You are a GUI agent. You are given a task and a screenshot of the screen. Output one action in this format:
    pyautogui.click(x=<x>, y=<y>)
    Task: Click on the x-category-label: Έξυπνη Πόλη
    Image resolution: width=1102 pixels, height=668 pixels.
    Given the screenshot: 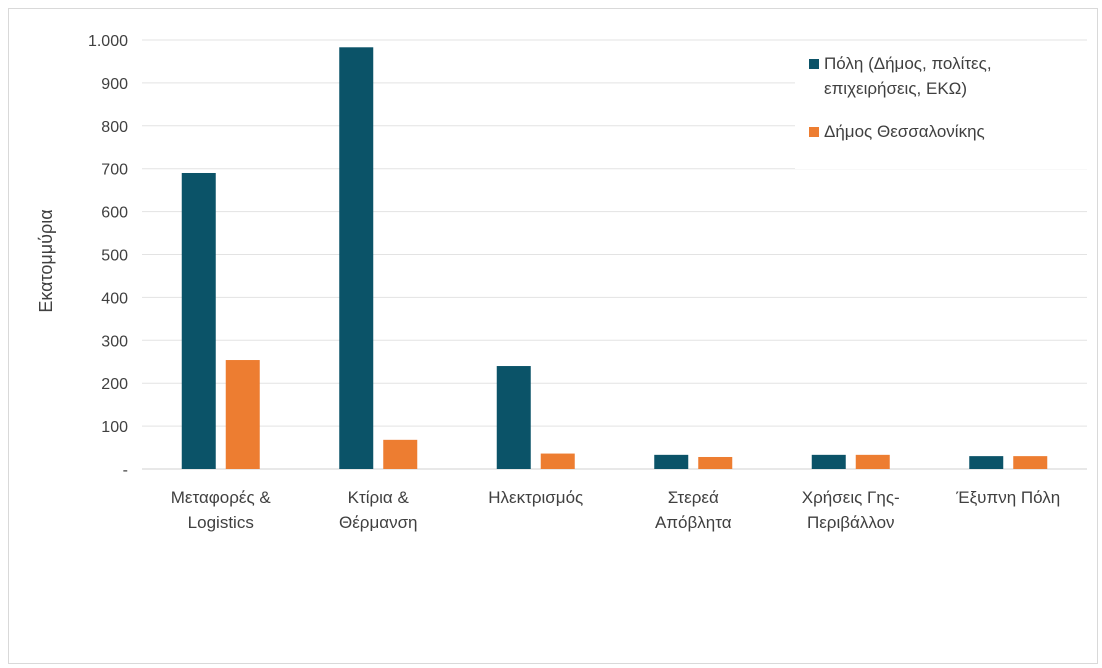 What is the action you would take?
    pyautogui.click(x=1007, y=497)
    